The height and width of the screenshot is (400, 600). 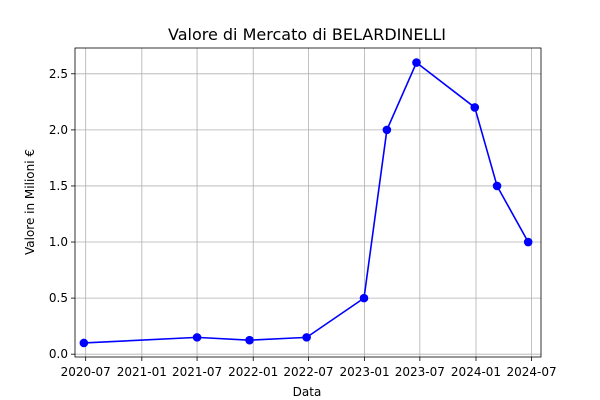 What do you see at coordinates (58, 242) in the screenshot?
I see `y-tick-label: 1.0` at bounding box center [58, 242].